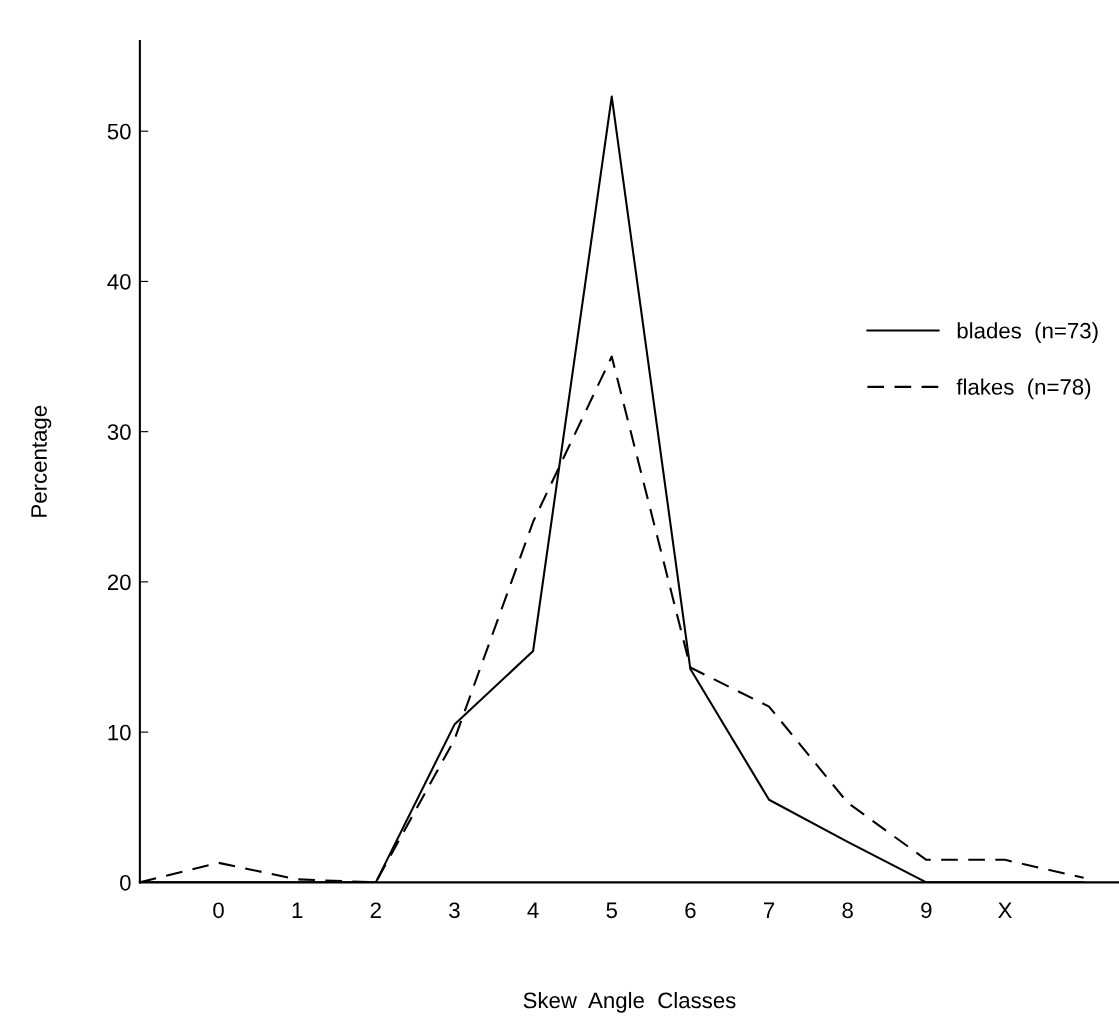 Image resolution: width=1119 pixels, height=1026 pixels. I want to click on x-tick-label: 4, so click(533, 910).